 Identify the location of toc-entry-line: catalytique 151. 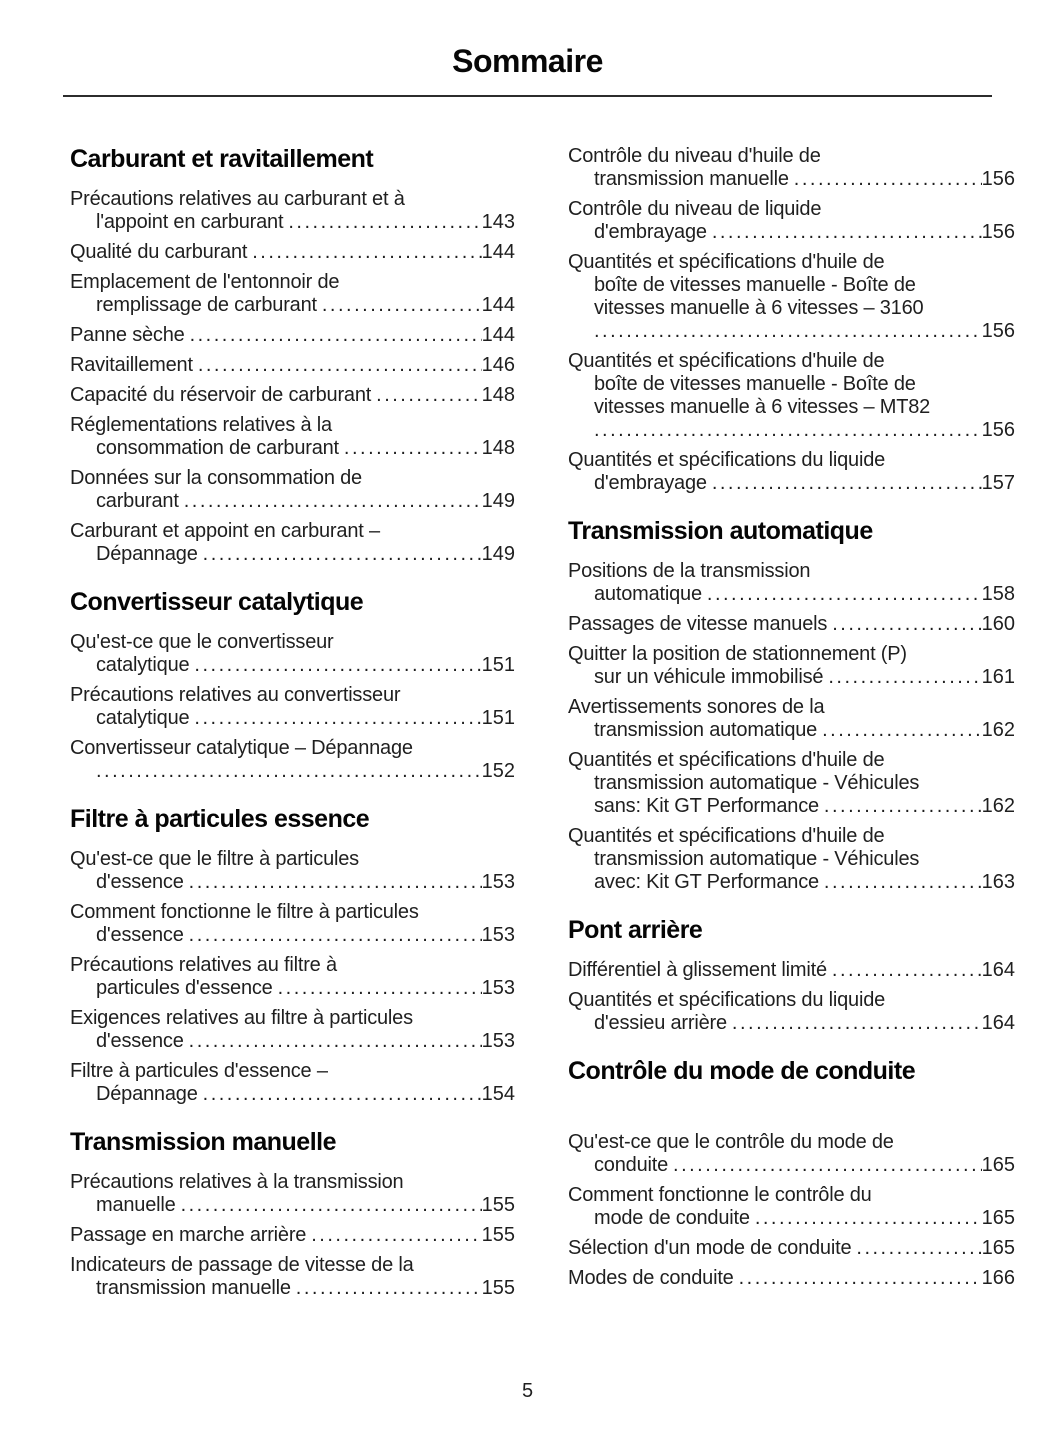
(305, 718).